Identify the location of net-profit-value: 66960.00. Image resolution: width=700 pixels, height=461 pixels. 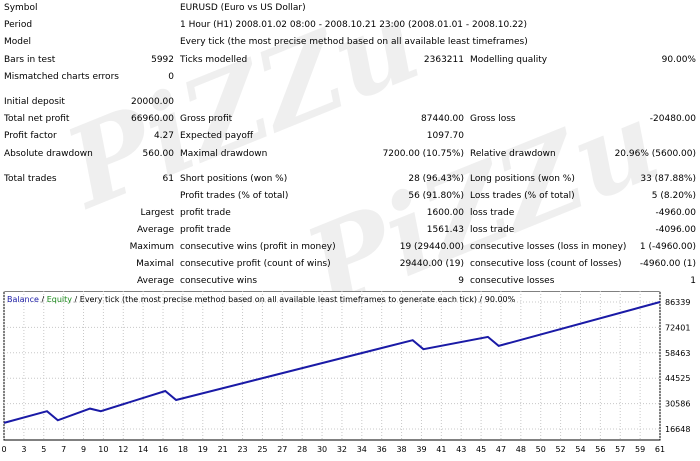
(152, 119).